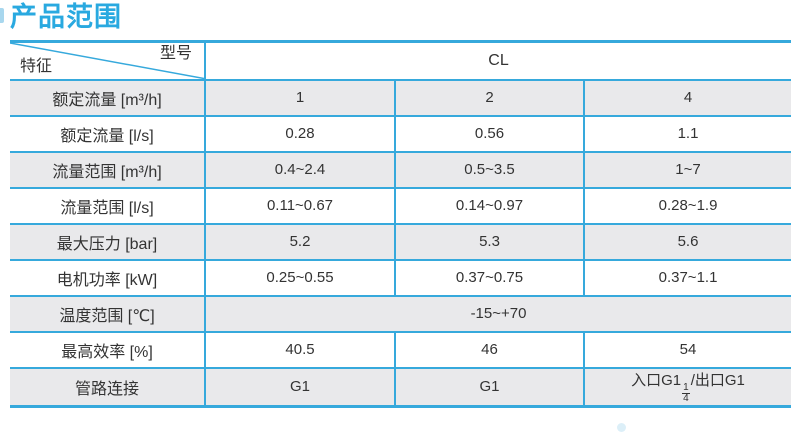 The height and width of the screenshot is (432, 802). Describe the element at coordinates (489, 97) in the screenshot. I see `cell-value: 2` at that location.